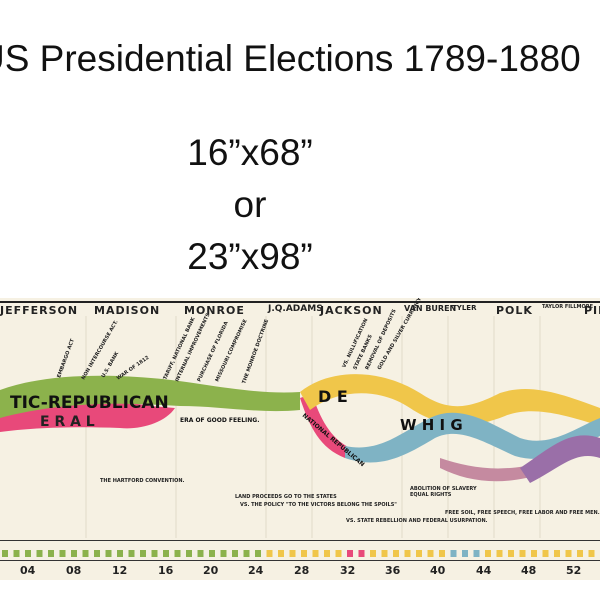 This screenshot has height=600, width=600. Describe the element at coordinates (393, 570) in the screenshot. I see `year-label: 36` at that location.